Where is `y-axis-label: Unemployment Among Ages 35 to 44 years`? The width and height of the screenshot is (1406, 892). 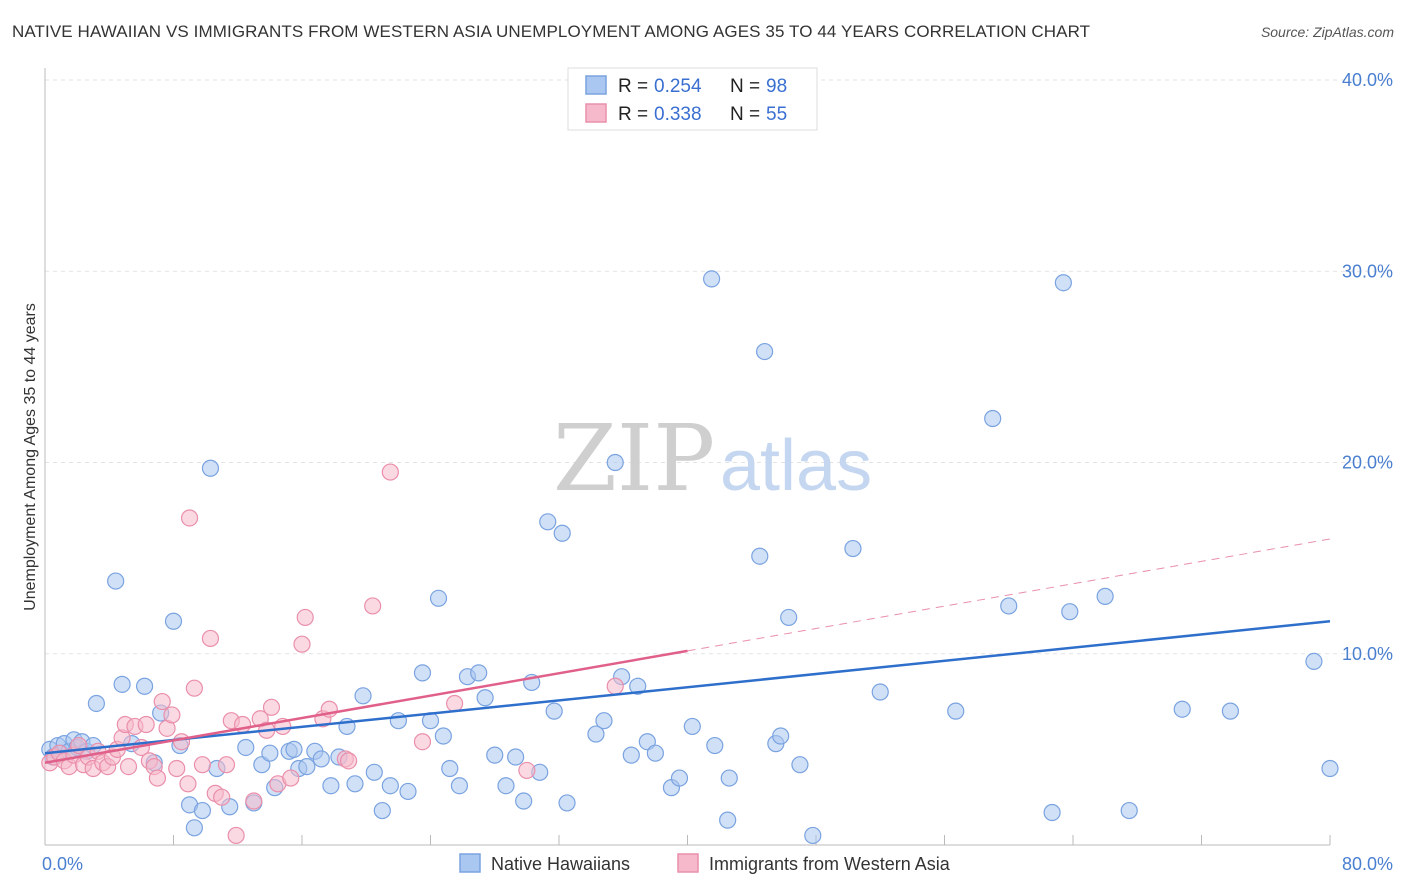 y-axis-label: Unemployment Among Ages 35 to 44 years is located at coordinates (30, 457).